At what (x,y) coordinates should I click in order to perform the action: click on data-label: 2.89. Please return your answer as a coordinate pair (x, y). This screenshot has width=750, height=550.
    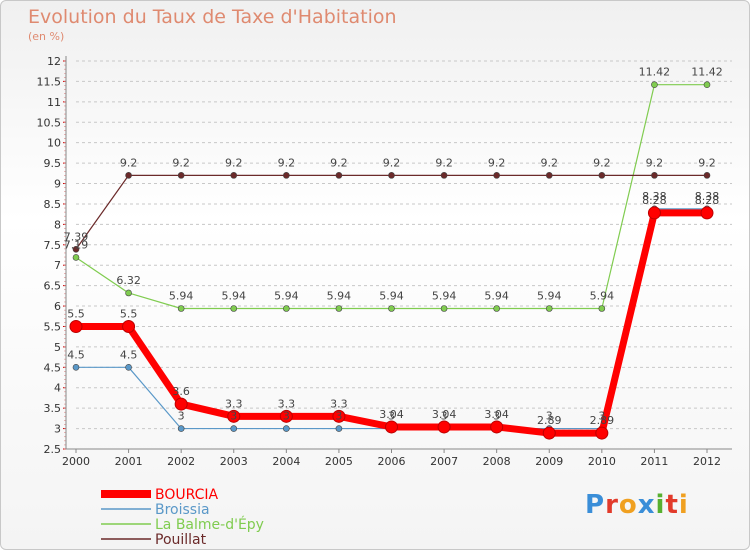
    Looking at the image, I should click on (602, 420).